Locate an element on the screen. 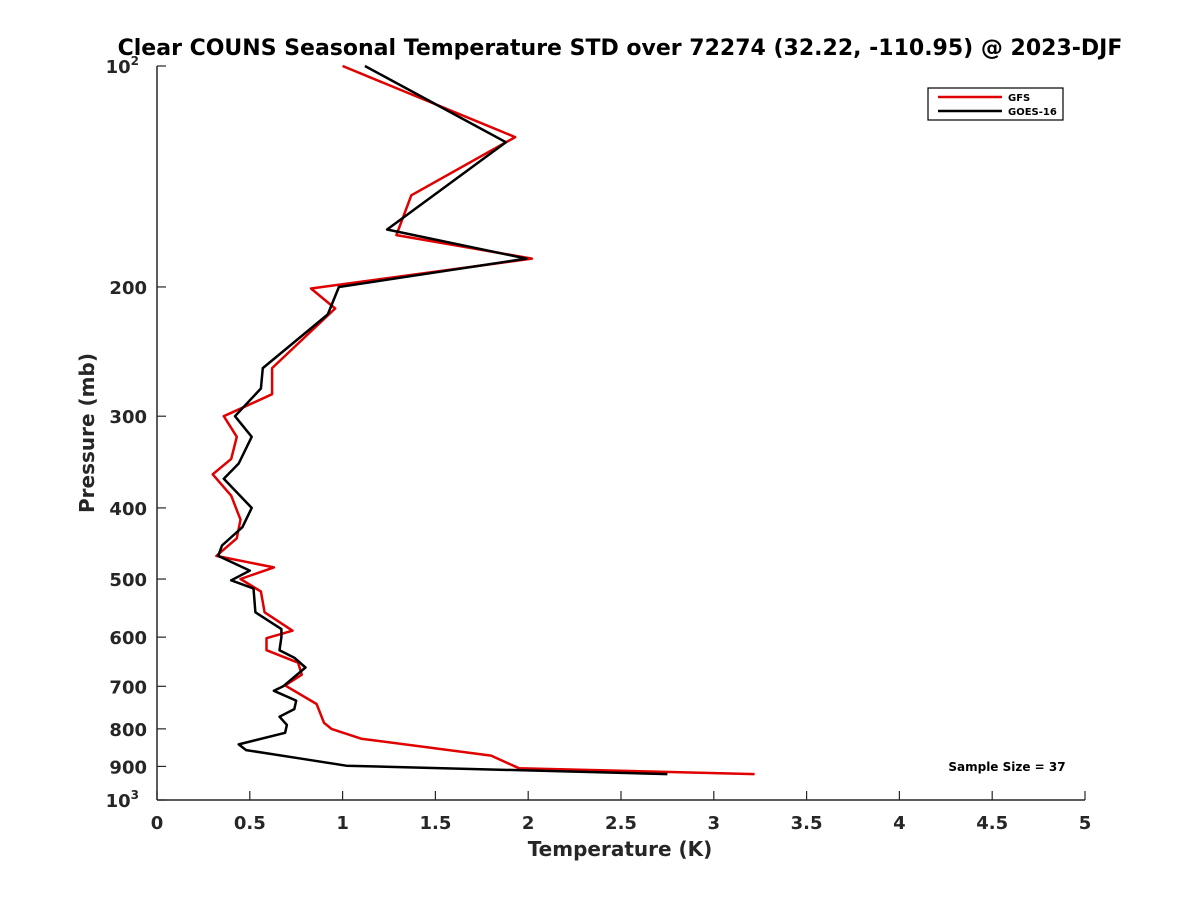 This screenshot has width=1200, height=900. legend-label: GOES-16 is located at coordinates (1032, 112).